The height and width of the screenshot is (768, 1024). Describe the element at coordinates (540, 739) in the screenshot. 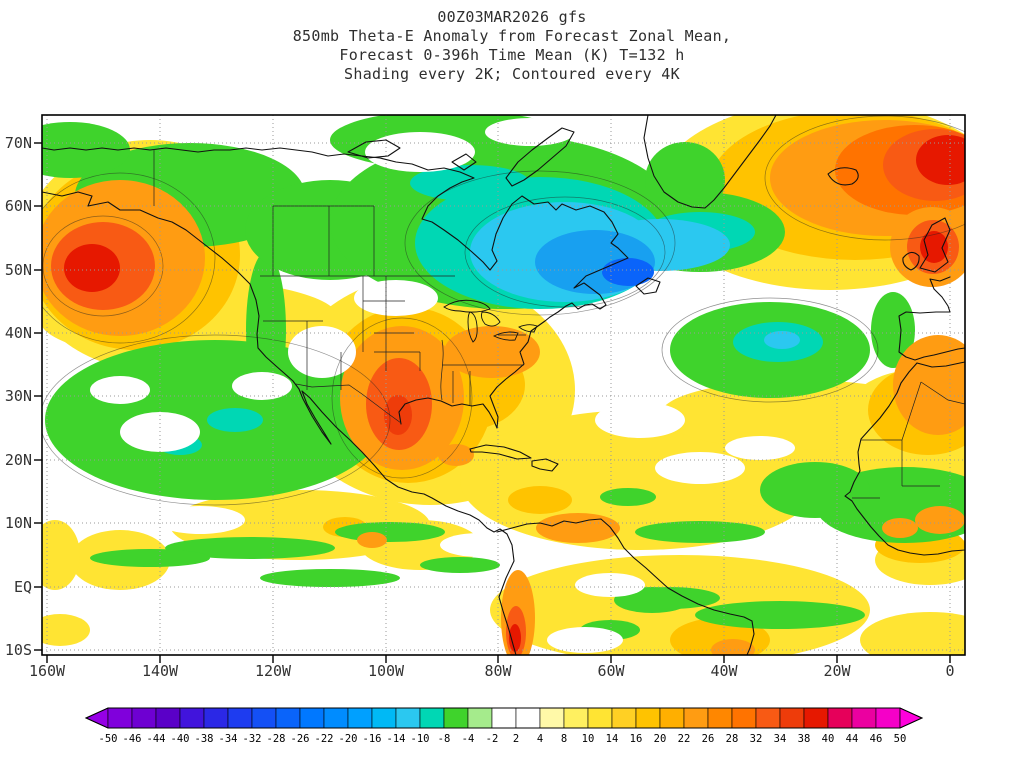

I see `colorbar-tick-label: 4` at that location.